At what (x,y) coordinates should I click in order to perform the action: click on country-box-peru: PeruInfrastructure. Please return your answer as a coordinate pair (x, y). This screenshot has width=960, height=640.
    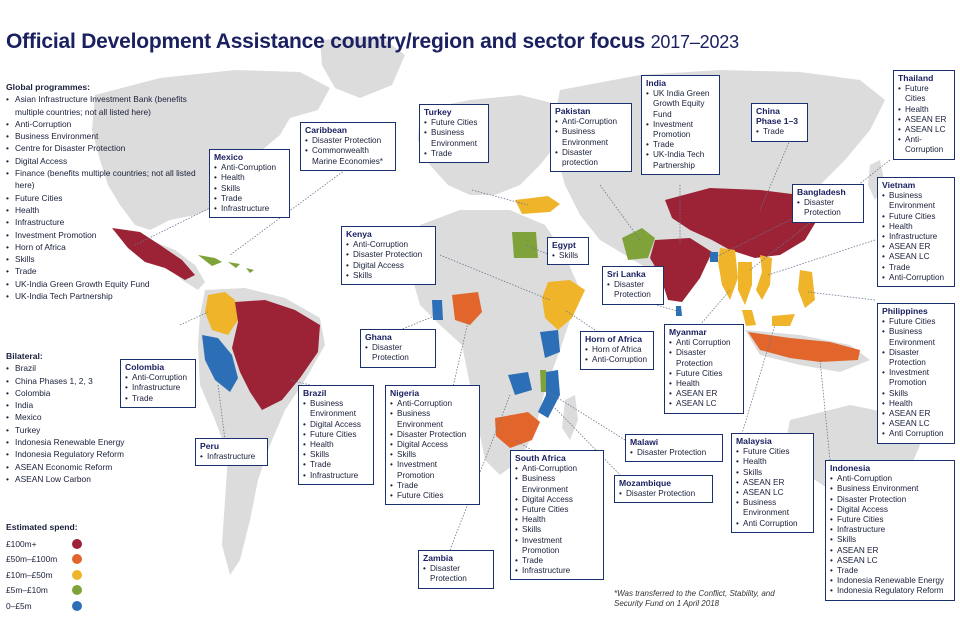
    Looking at the image, I should click on (231, 452).